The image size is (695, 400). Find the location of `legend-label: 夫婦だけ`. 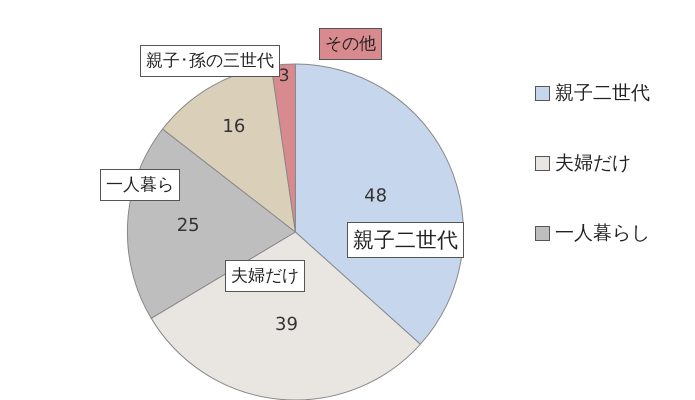

legend-label: 夫婦だけ is located at coordinates (593, 163).